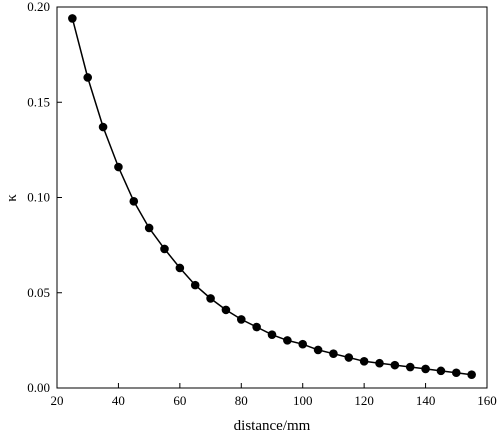 Image resolution: width=498 pixels, height=440 pixels. Describe the element at coordinates (274, 395) in the screenshot. I see `x-axis-ticks: 20 40 60 80 100 120 140 160` at that location.